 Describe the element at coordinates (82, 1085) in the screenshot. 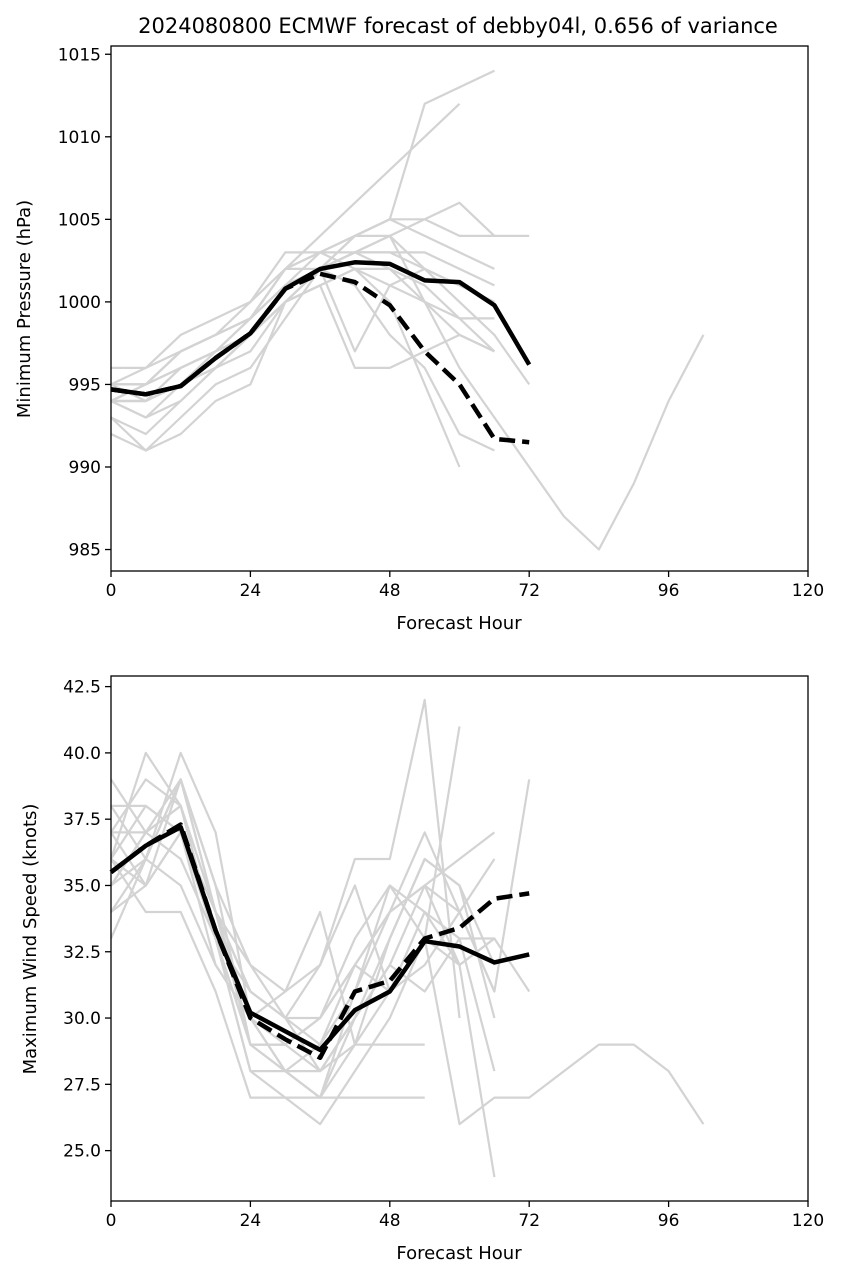

I see `wind-y-tick-label: 27.5` at that location.